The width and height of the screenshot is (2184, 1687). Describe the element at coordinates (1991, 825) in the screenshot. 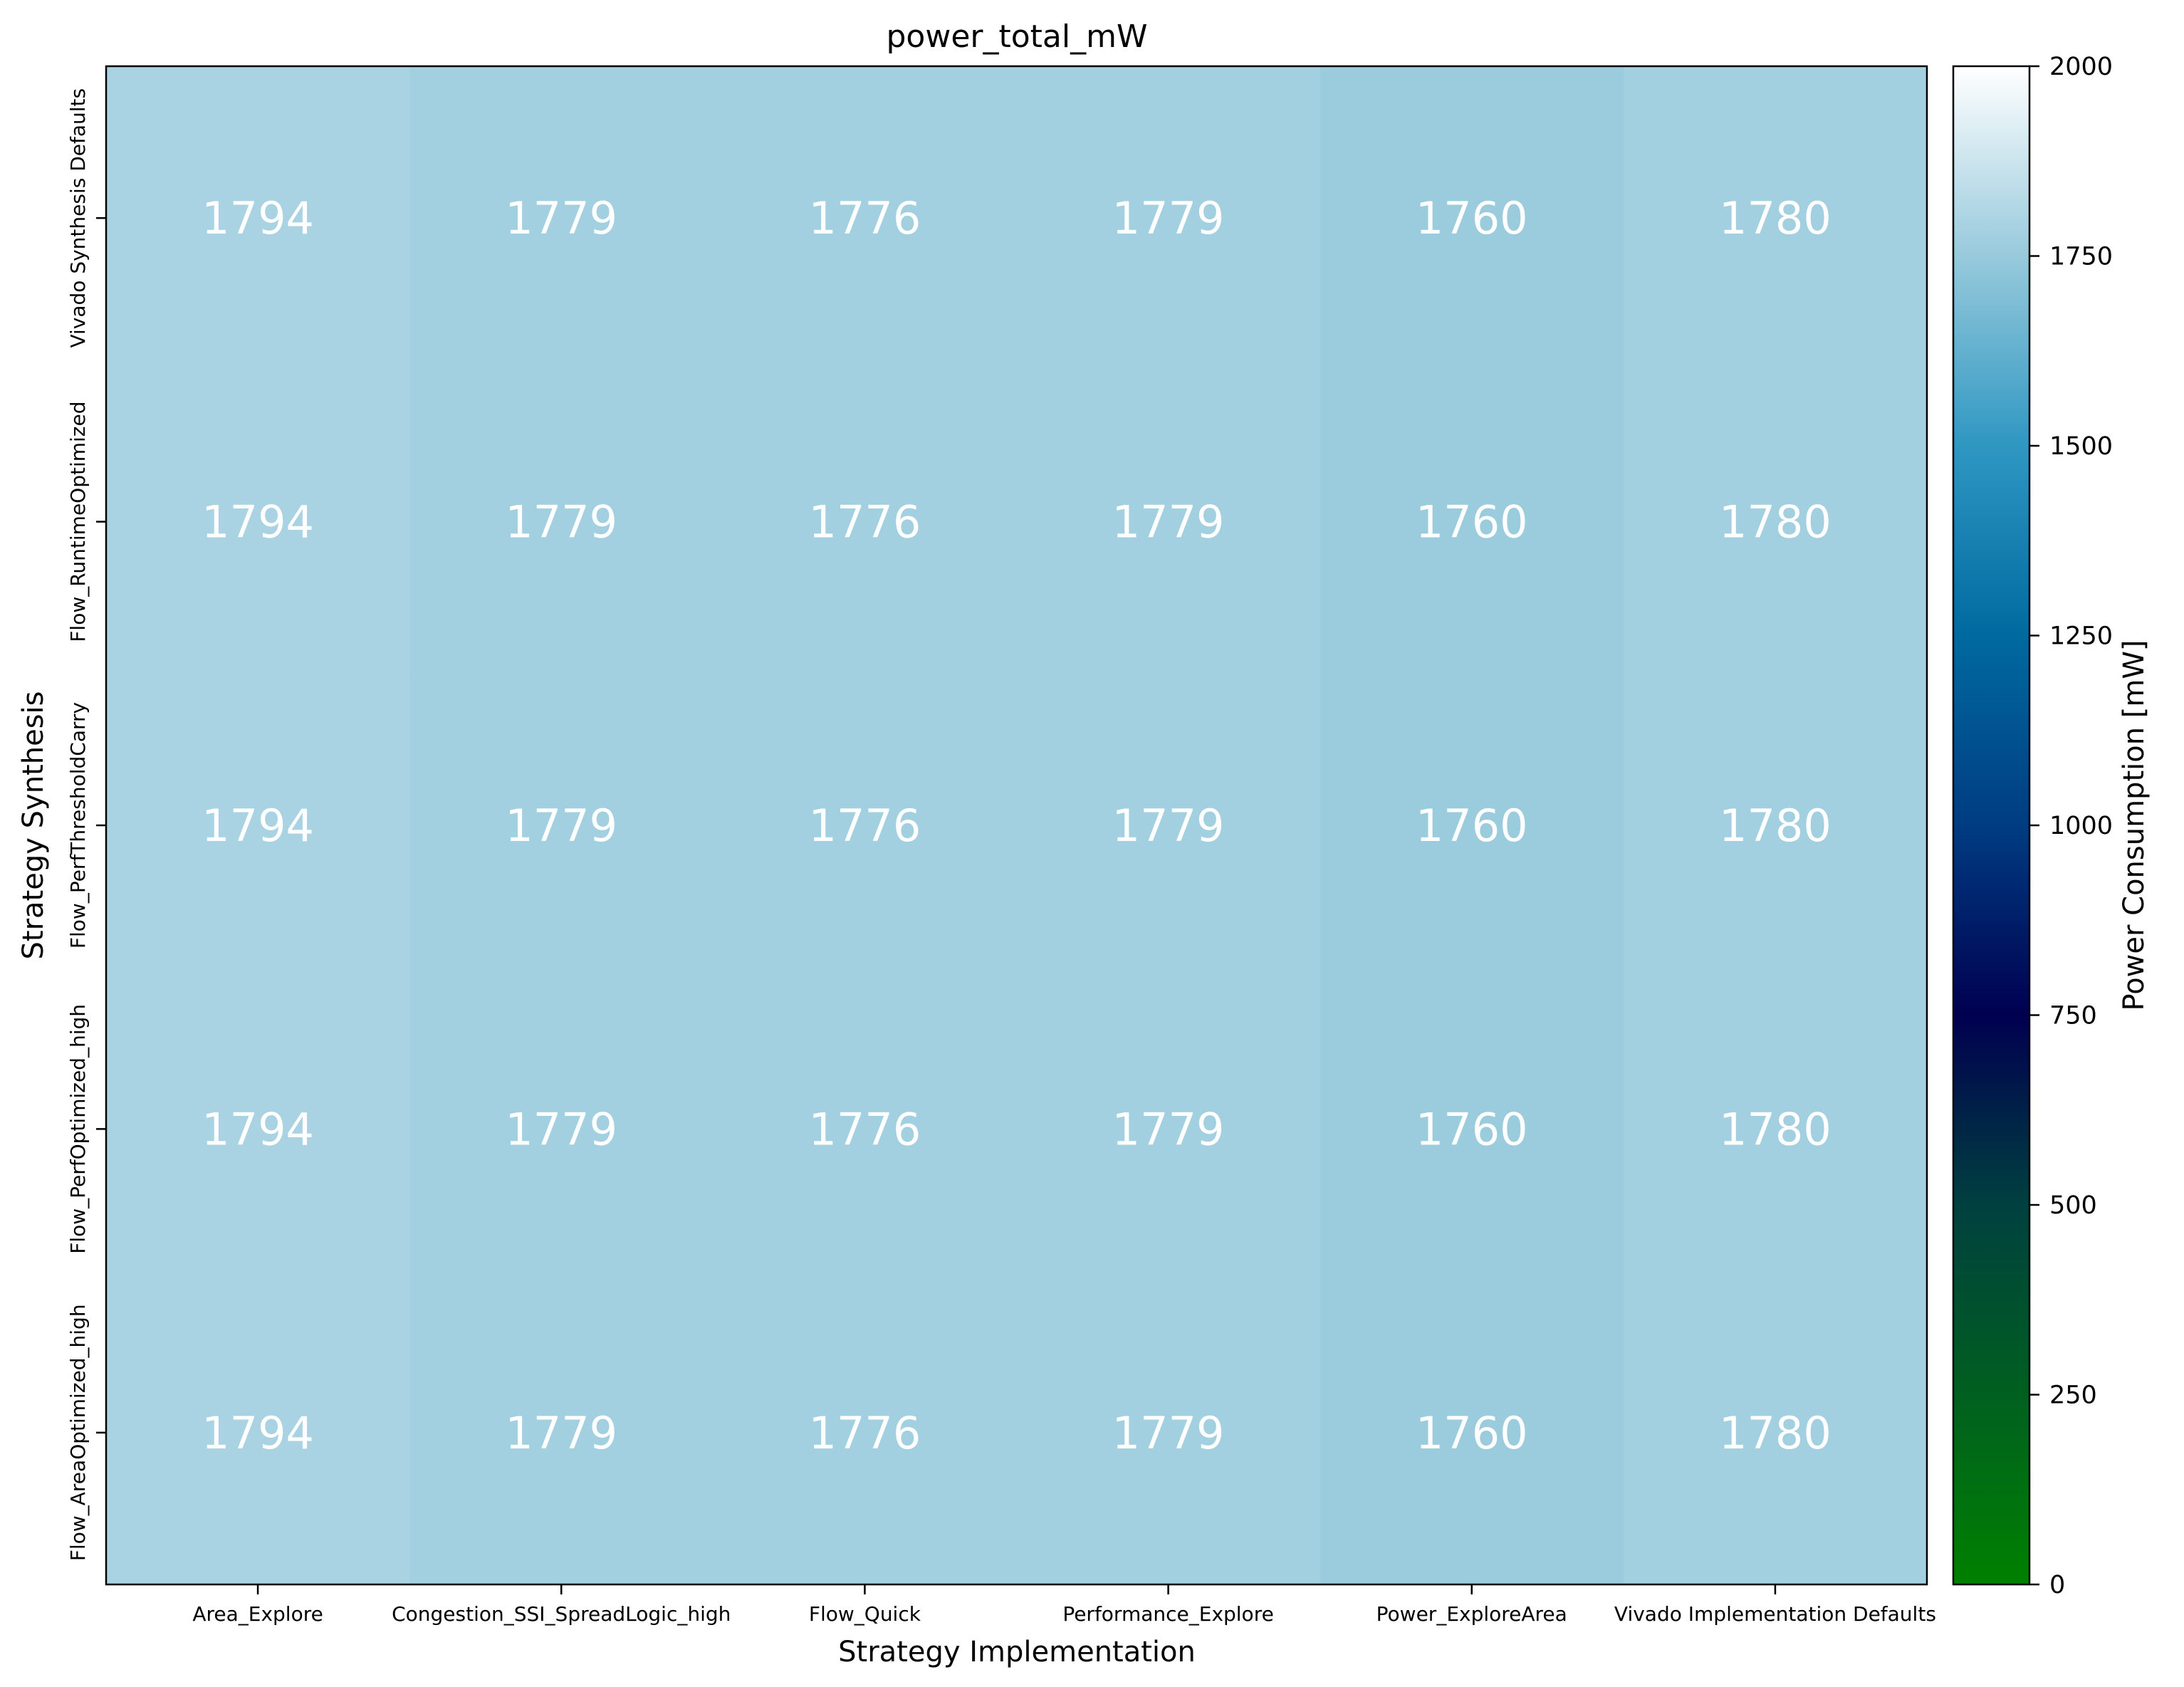

I see `colorbar` at that location.